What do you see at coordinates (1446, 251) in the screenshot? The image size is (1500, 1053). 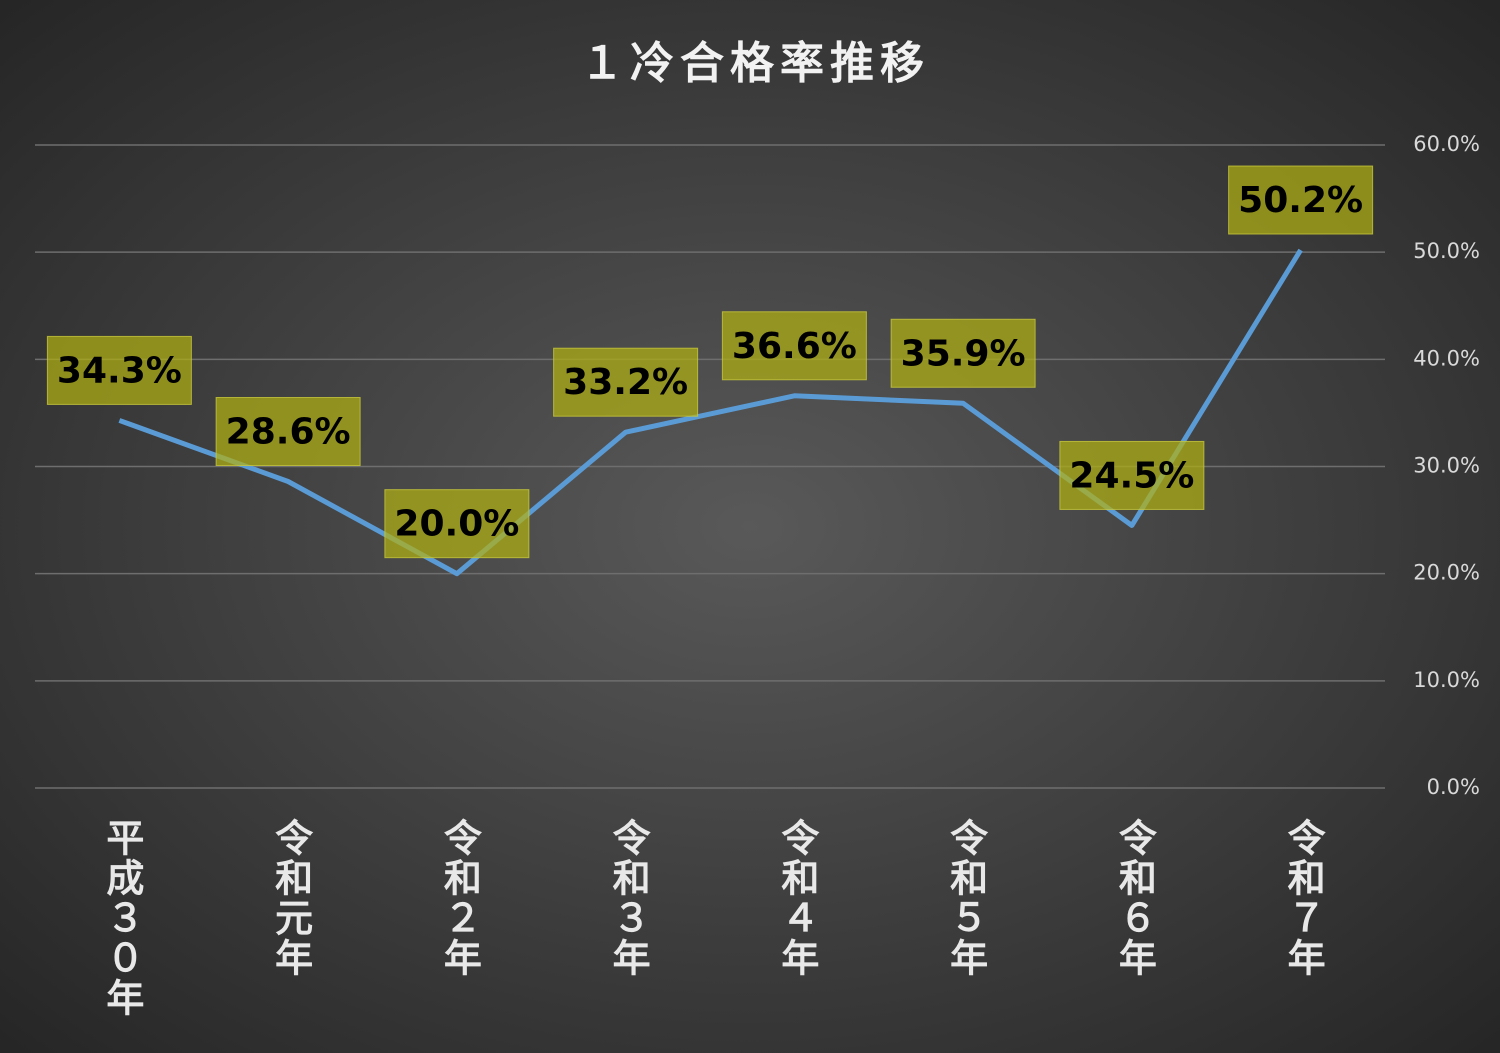 I see `y-tick-label: 50.0%` at bounding box center [1446, 251].